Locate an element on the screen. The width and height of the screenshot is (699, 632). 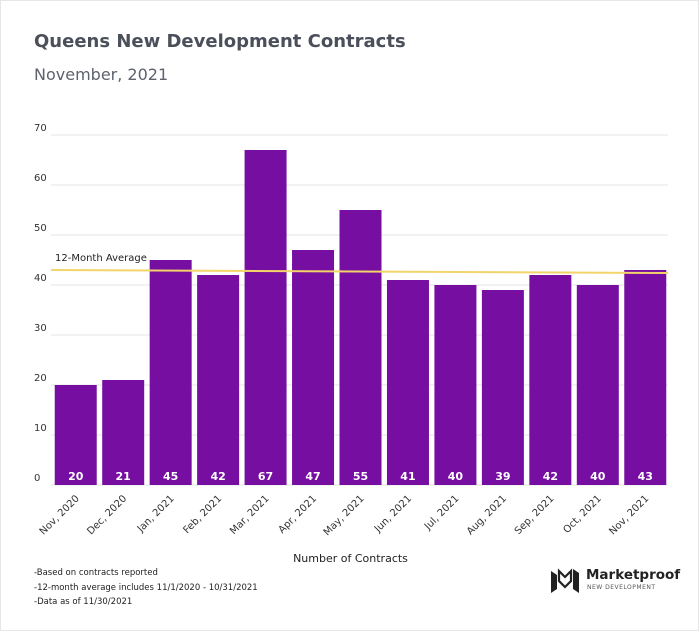
x-axis-label: Number of Contracts is located at coordinates (350, 558).